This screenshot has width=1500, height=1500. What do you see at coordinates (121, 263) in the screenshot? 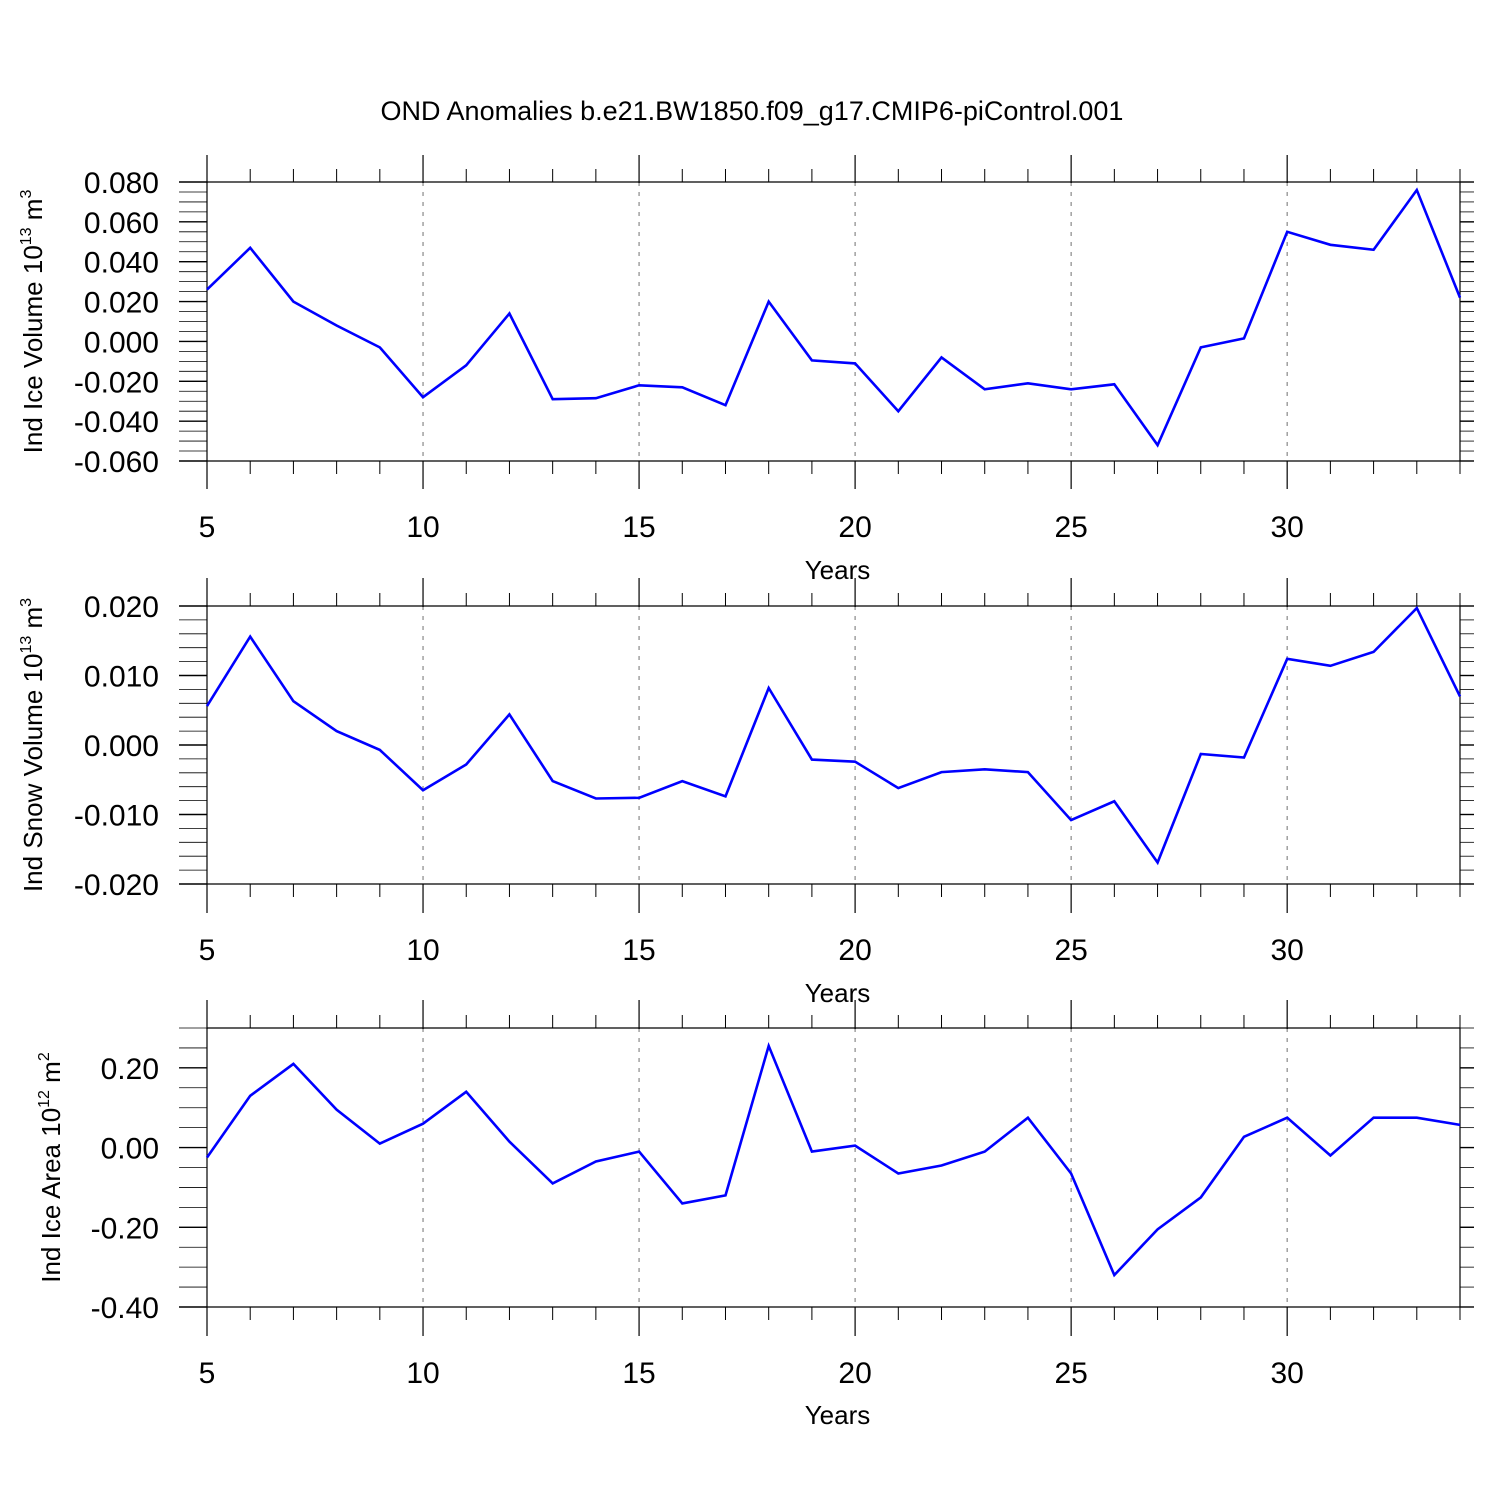
I see `y-tick-label: 0.040` at bounding box center [121, 263].